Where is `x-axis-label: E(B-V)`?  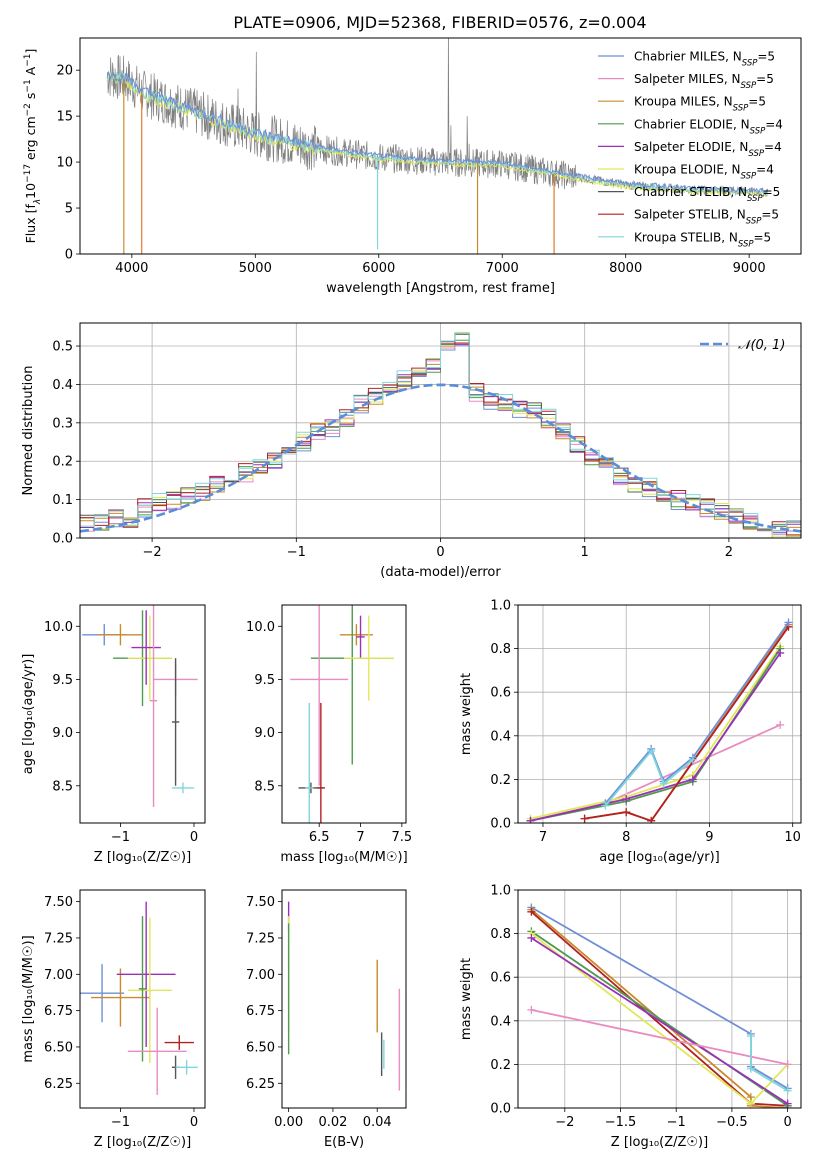
x-axis-label: E(B-V) is located at coordinates (344, 1142).